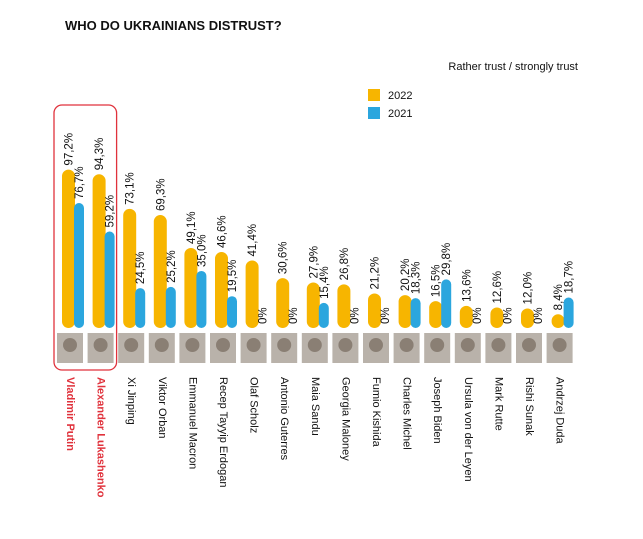 This screenshot has width=643, height=539. What do you see at coordinates (345, 419) in the screenshot?
I see `category-label: Georgia Maloney` at bounding box center [345, 419].